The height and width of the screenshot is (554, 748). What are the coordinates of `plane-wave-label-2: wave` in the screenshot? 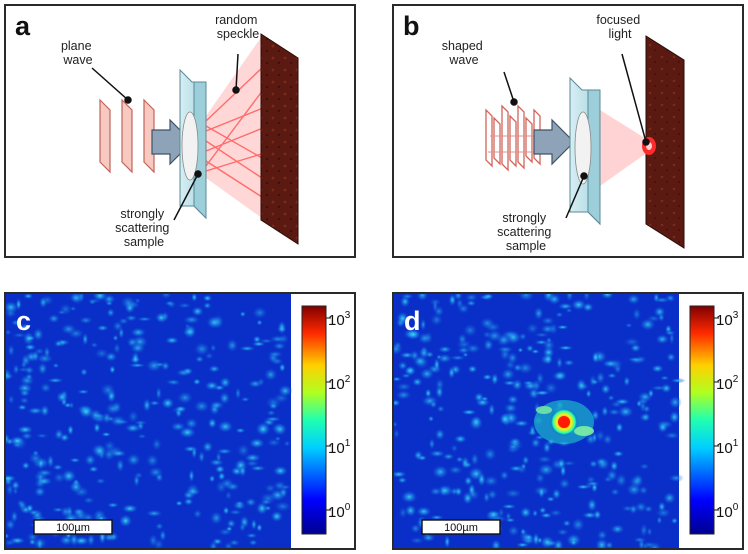 It's located at (77, 60).